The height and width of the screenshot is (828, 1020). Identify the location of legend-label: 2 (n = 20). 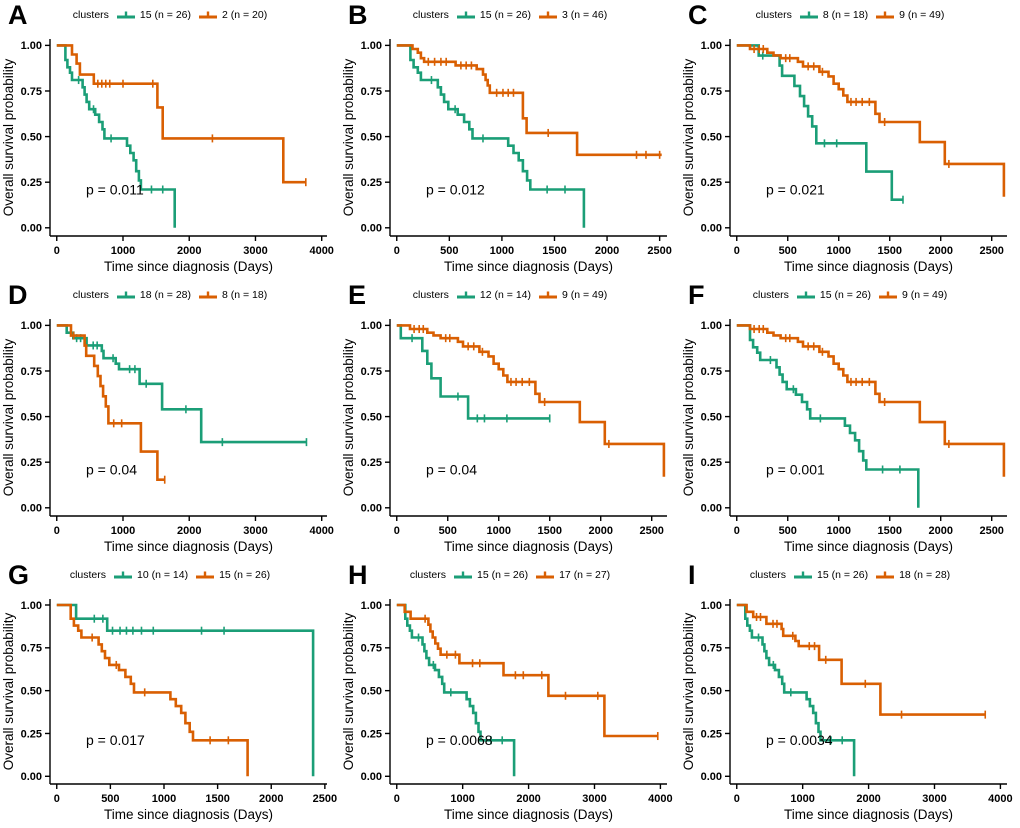
(245, 15).